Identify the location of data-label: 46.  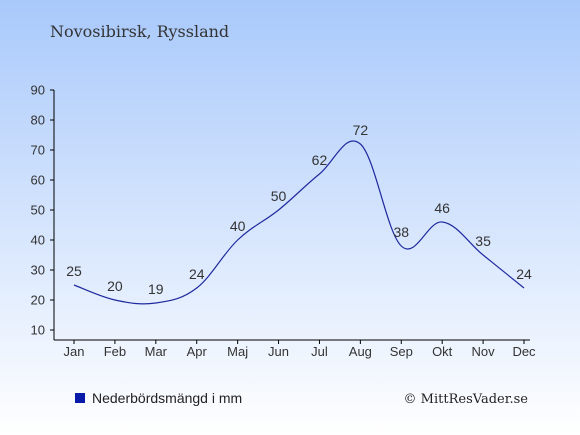
(442, 208).